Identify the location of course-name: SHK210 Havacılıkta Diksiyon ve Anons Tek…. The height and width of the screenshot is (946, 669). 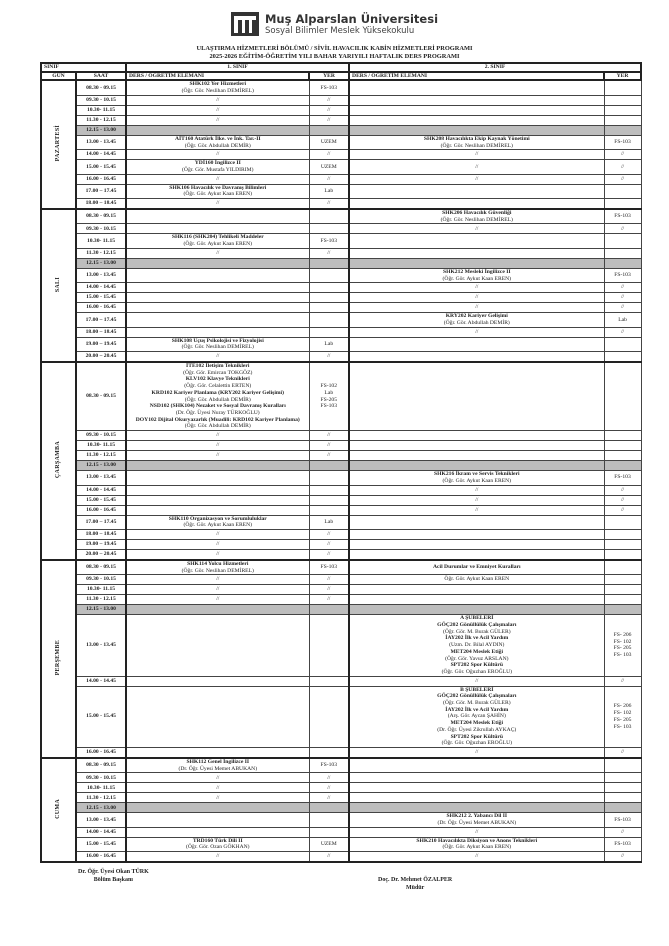
(477, 840).